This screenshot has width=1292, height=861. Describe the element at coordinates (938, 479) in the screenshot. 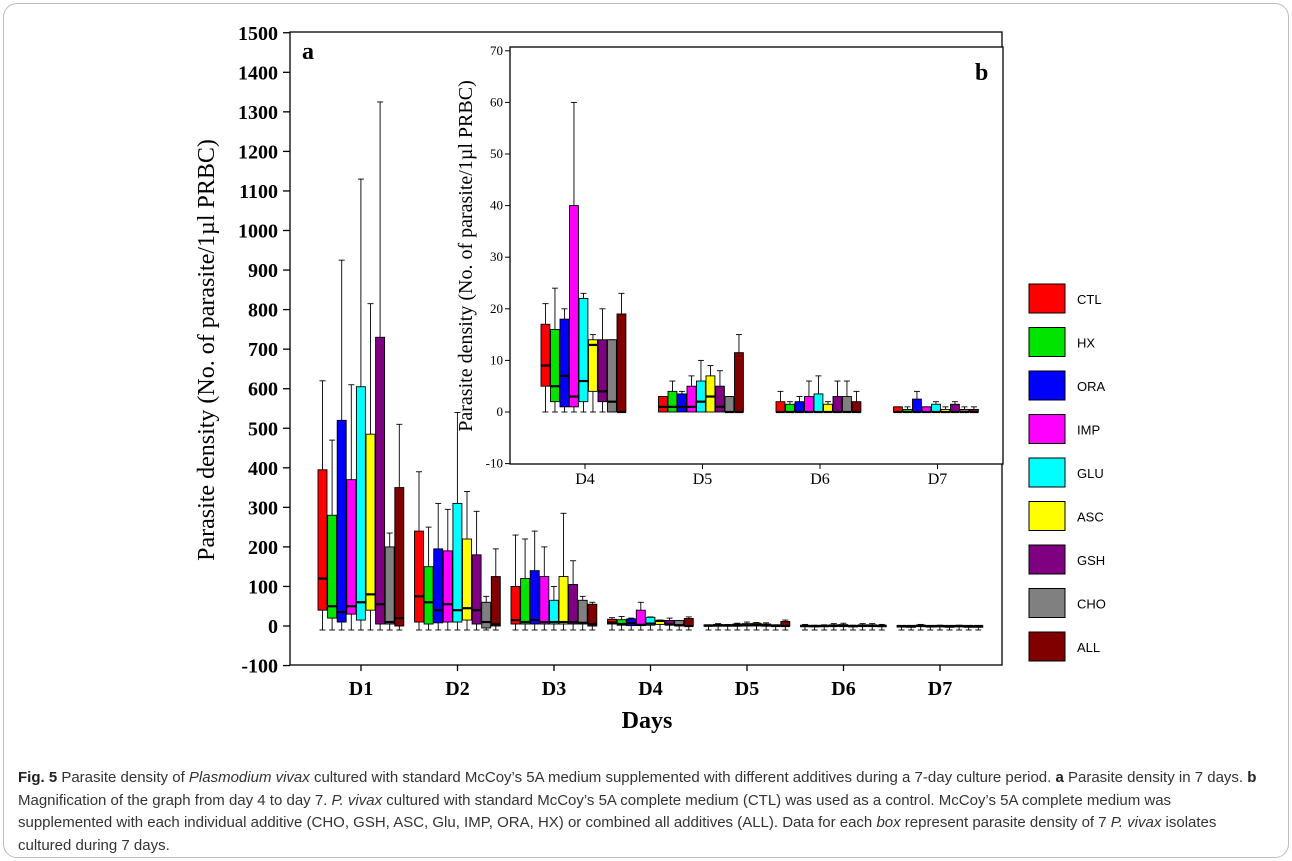

I see `inset-x-tick-label: D7` at that location.